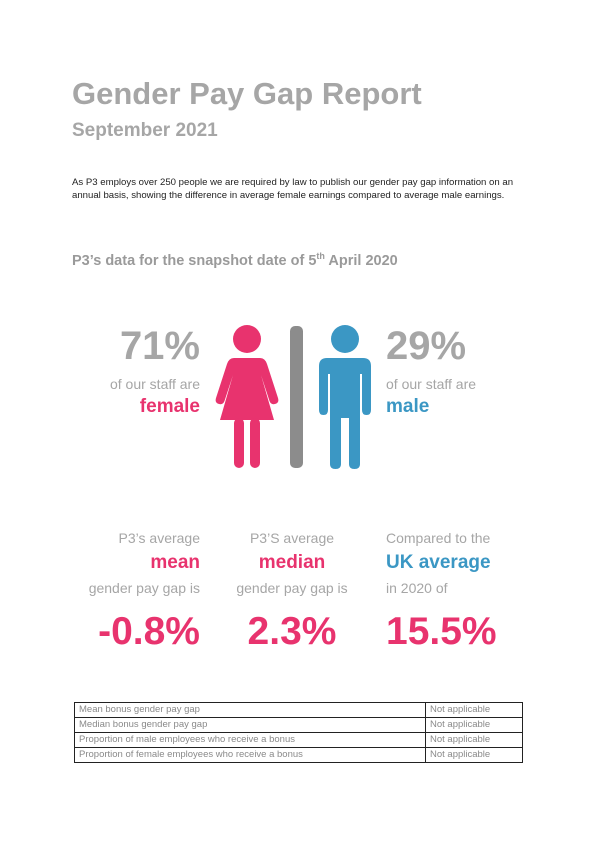 Image resolution: width=595 pixels, height=842 pixels. Describe the element at coordinates (426, 346) in the screenshot. I see `male-percent: 29%` at that location.